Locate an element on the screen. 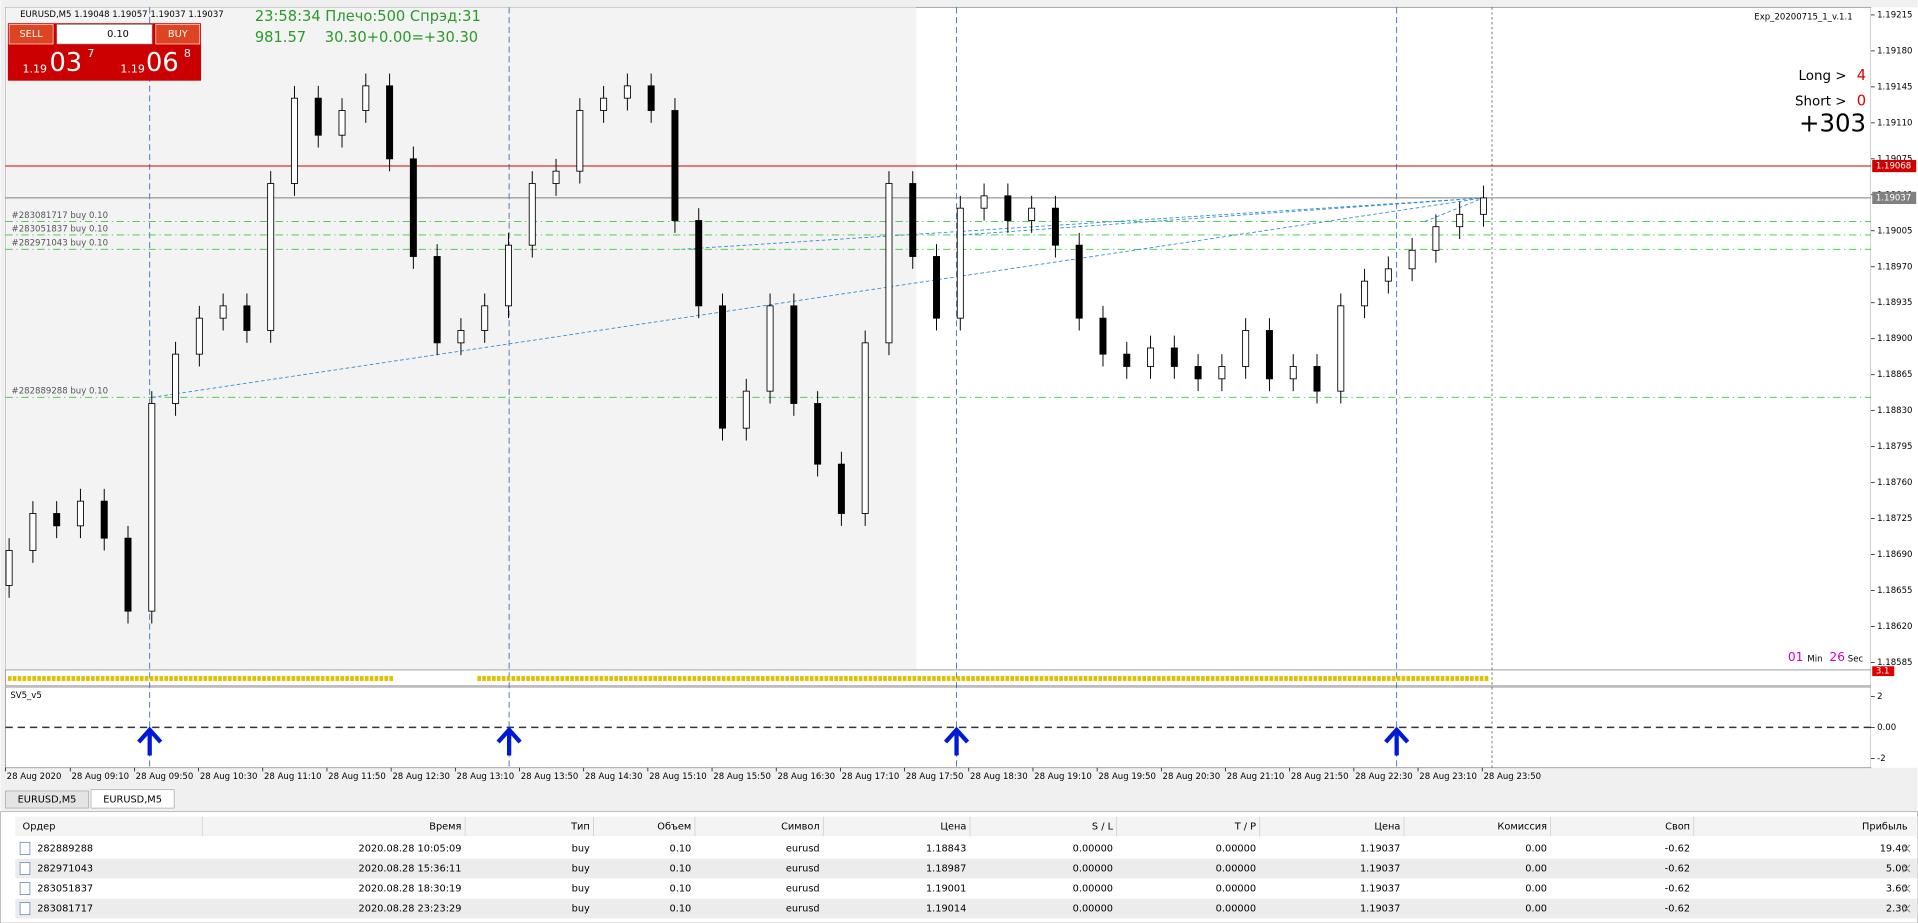  total-points: +303 is located at coordinates (1832, 123).